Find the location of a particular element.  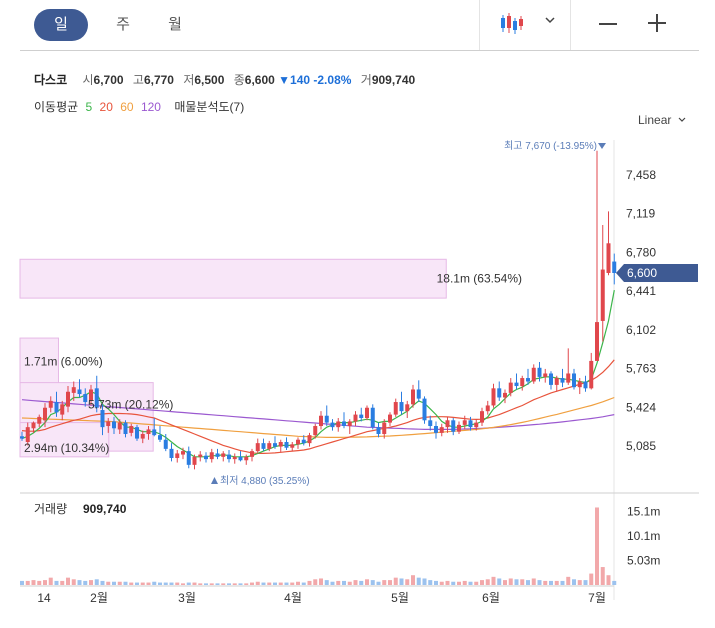

tab-day: 일 is located at coordinates (61, 25).